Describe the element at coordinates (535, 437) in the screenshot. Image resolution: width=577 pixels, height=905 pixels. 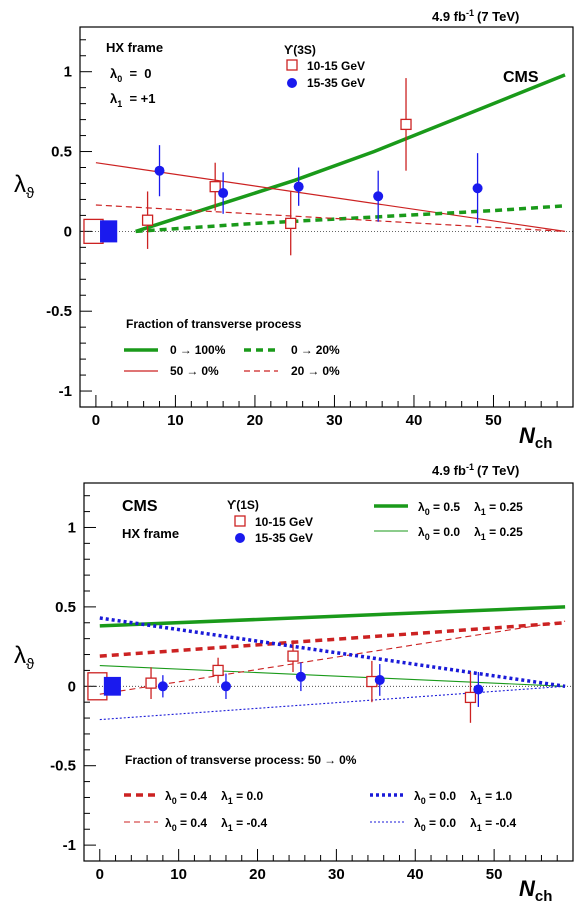
I see `top-x-axis-label: Nch` at that location.